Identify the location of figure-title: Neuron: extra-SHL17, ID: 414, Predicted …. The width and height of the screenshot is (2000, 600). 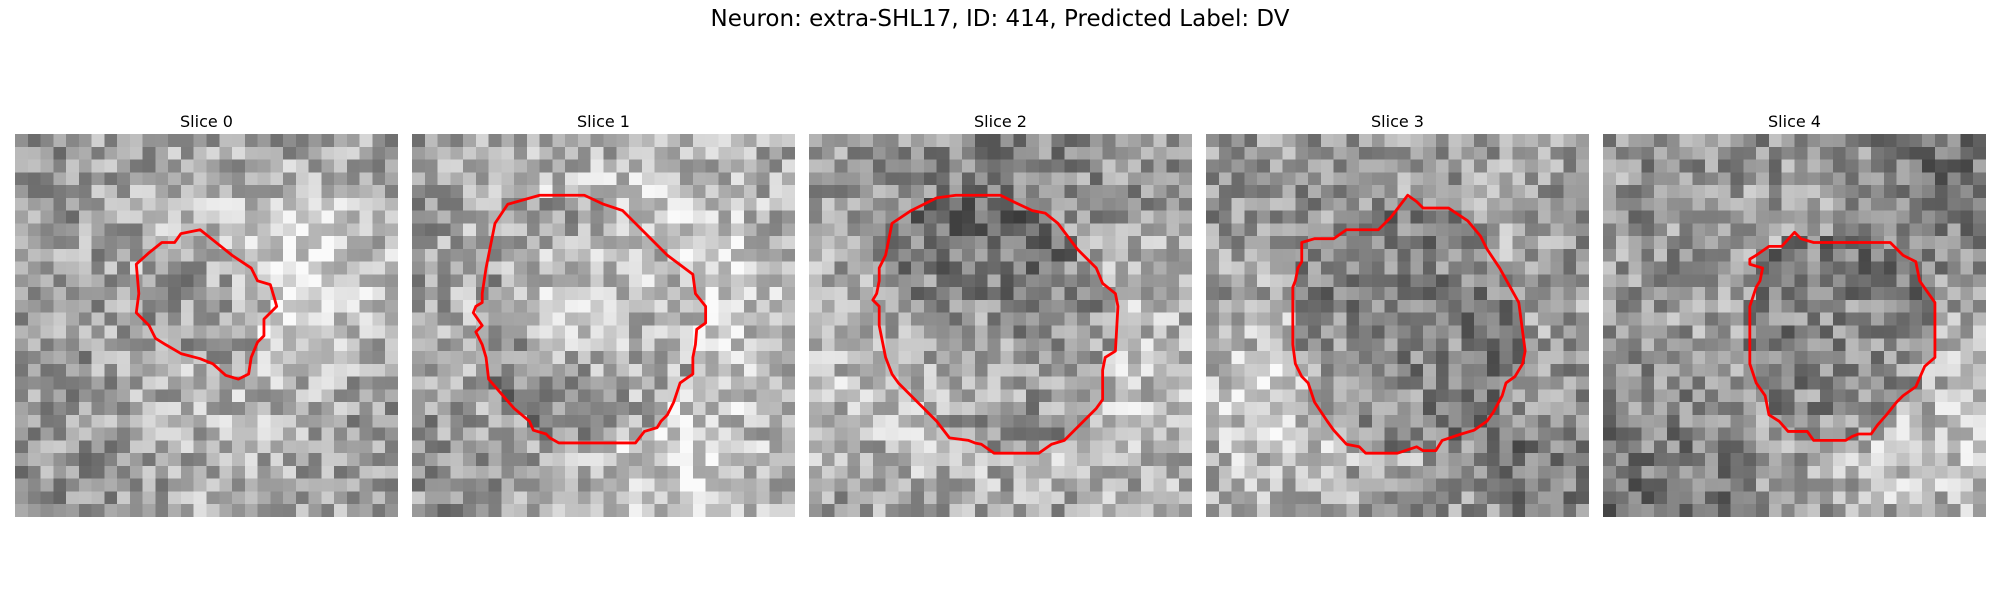
(1000, 19).